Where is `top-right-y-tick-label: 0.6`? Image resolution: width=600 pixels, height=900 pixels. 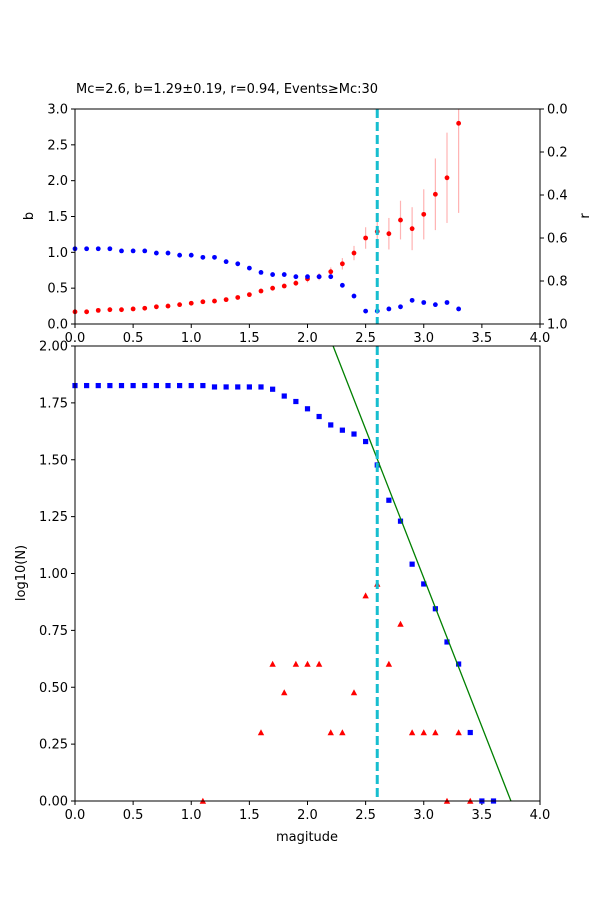
top-right-y-tick-label: 0.6 is located at coordinates (557, 239).